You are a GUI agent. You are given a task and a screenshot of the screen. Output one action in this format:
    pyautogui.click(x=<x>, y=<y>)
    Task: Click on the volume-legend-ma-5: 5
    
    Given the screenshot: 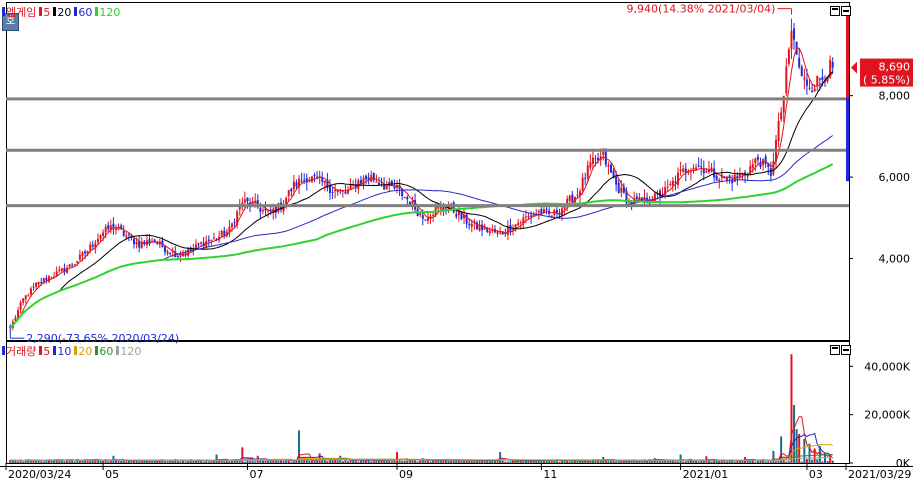 What is the action you would take?
    pyautogui.click(x=44, y=351)
    